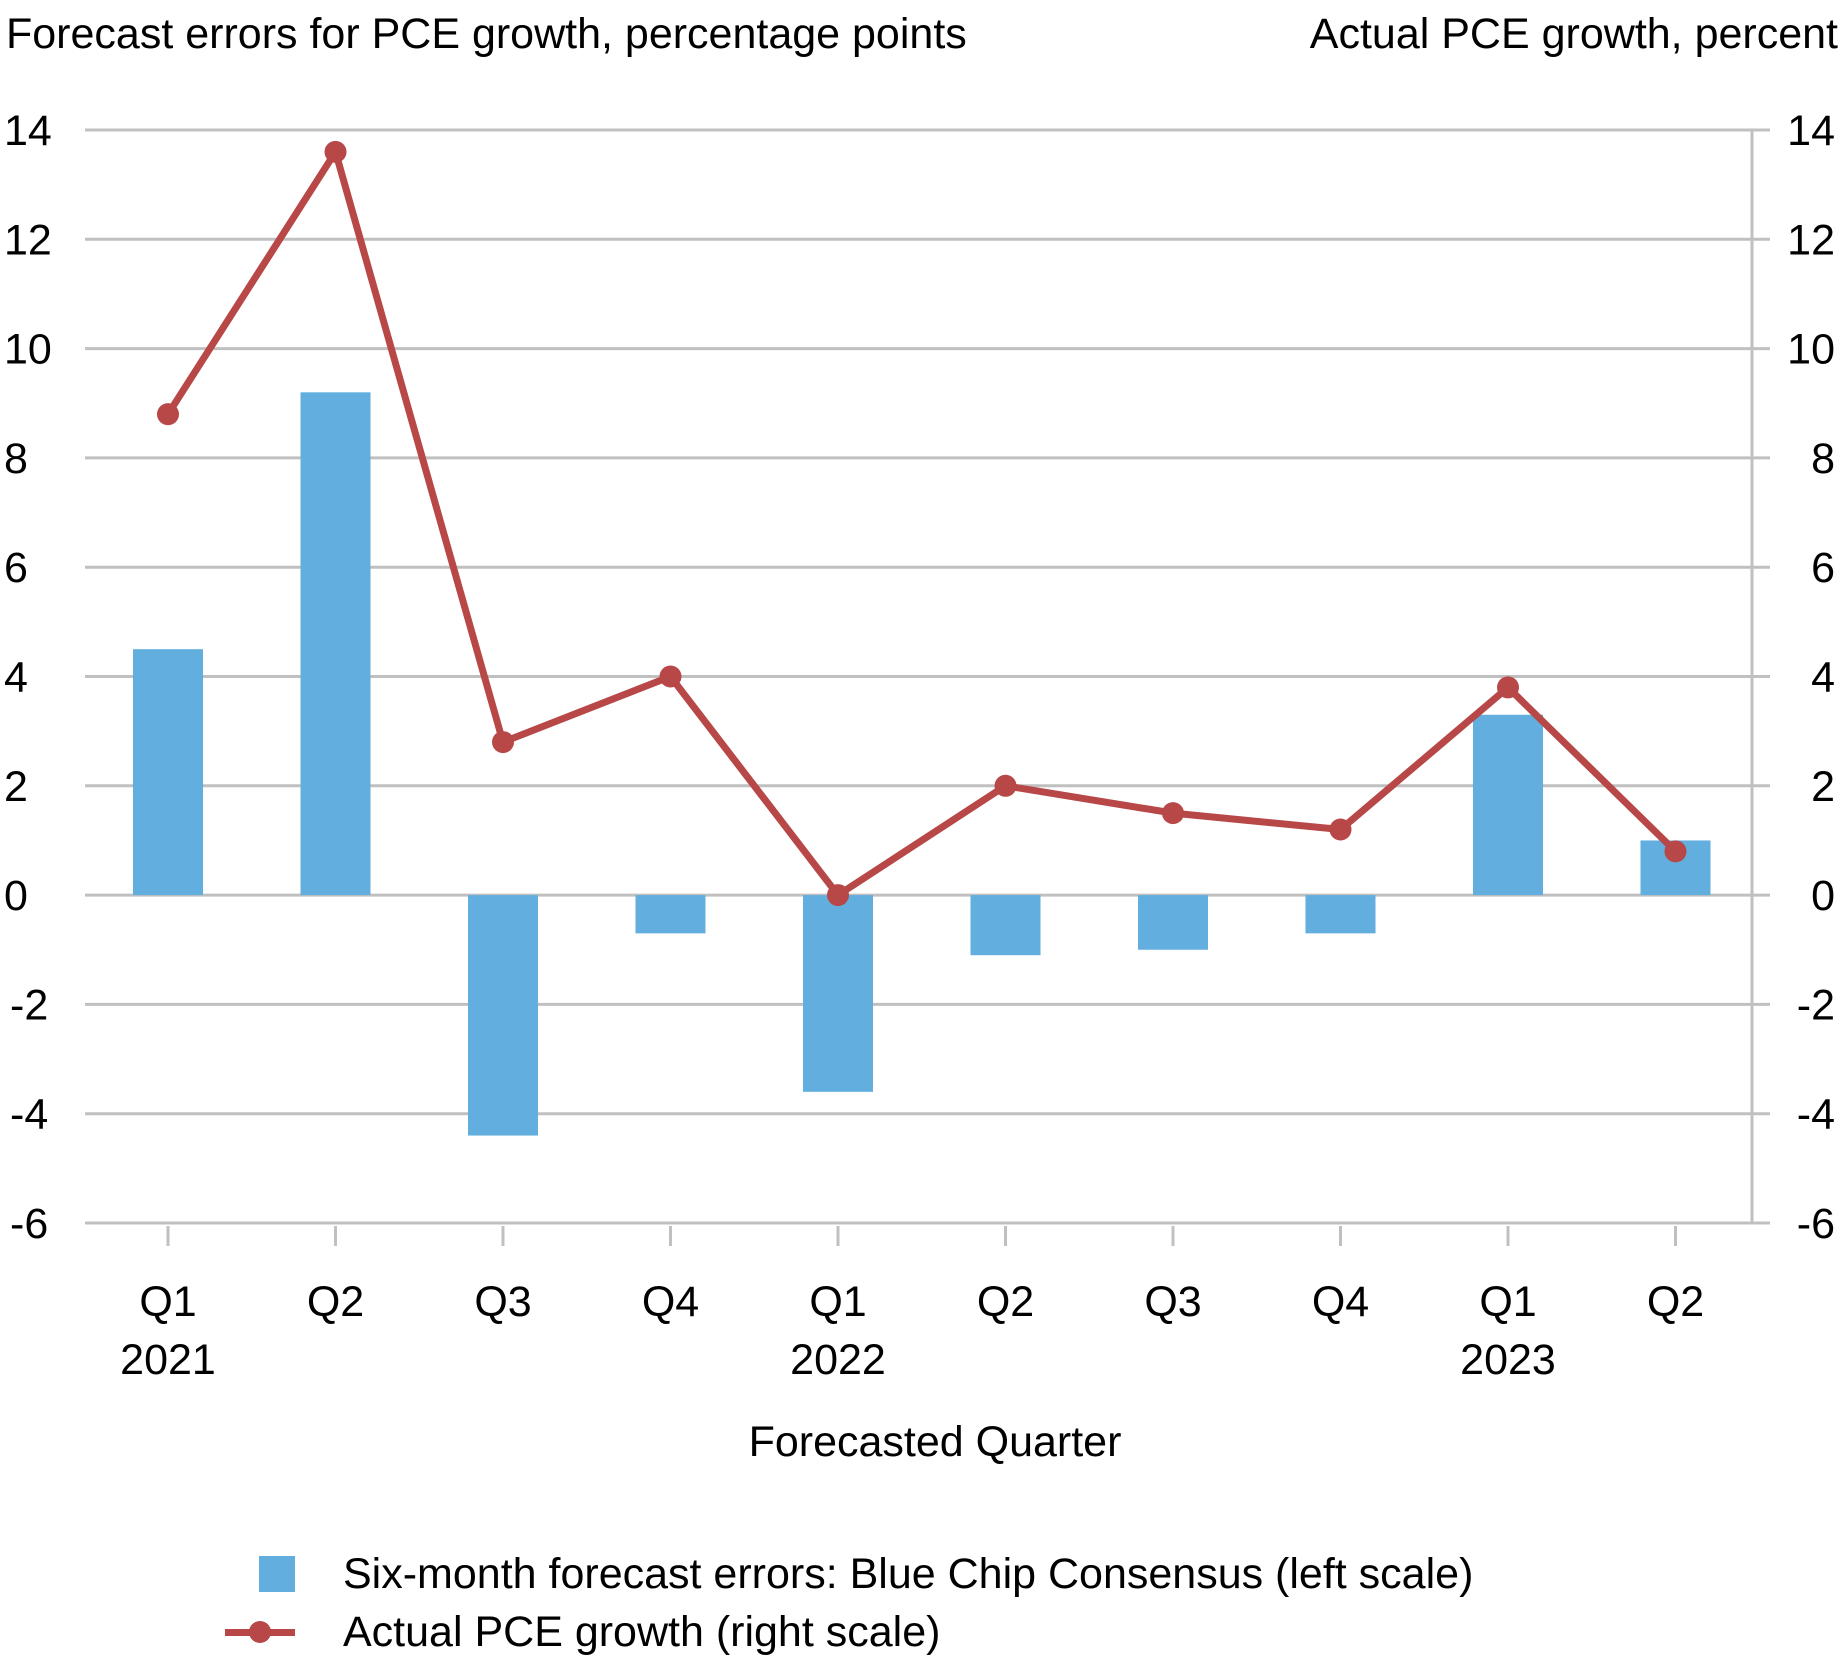 The height and width of the screenshot is (1672, 1840). What do you see at coordinates (1816, 1224) in the screenshot?
I see `right-y-tick-label: -6` at bounding box center [1816, 1224].